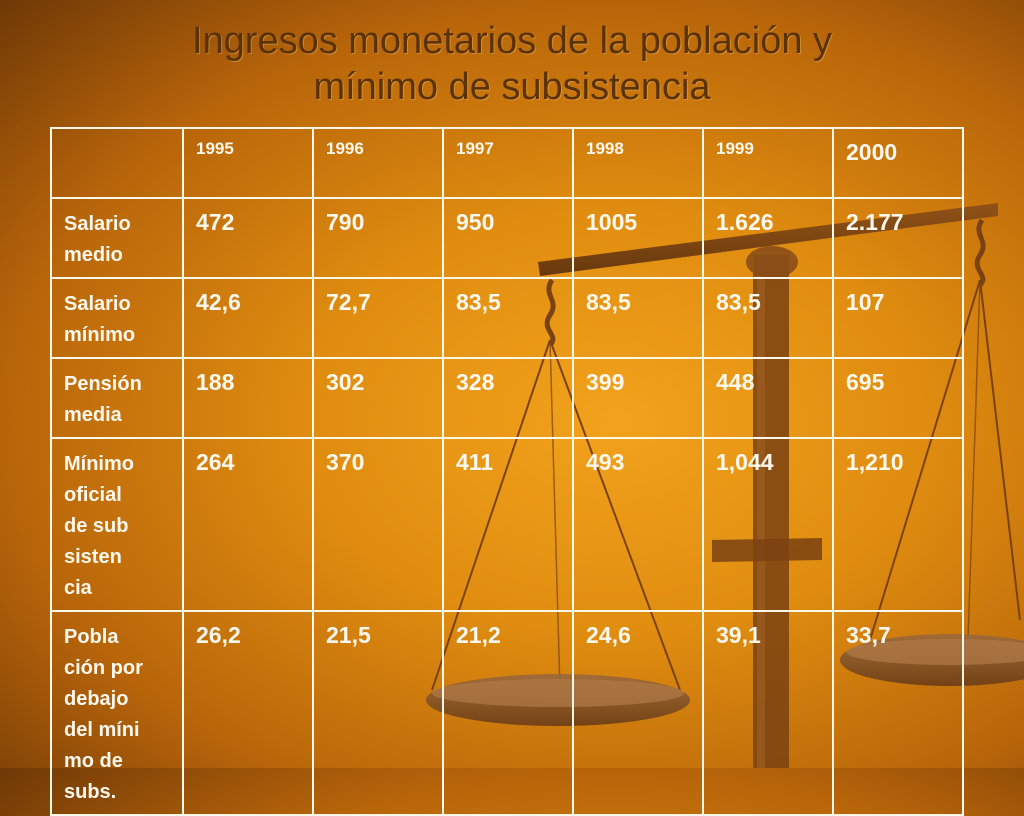 Image resolution: width=1024 pixels, height=816 pixels. Describe the element at coordinates (90, 792) in the screenshot. I see `row-label-line: subs.` at that location.